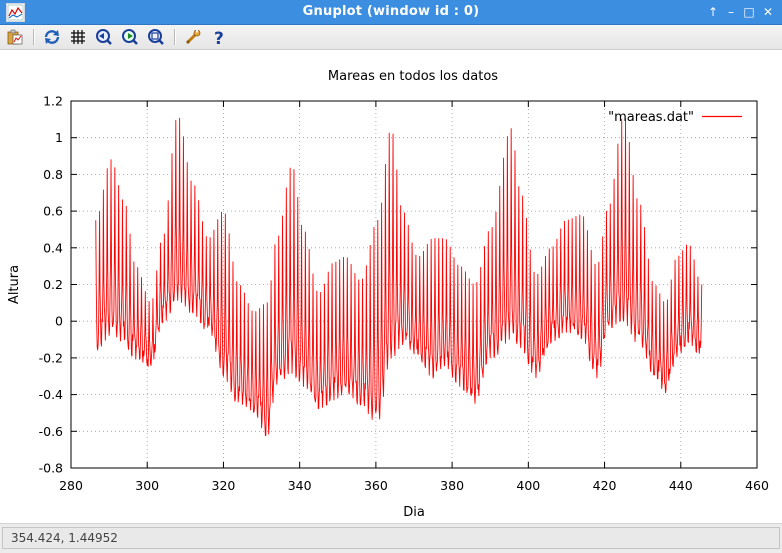 The image size is (782, 553). Describe the element at coordinates (59, 321) in the screenshot. I see `y-tick-label: 0` at that location.